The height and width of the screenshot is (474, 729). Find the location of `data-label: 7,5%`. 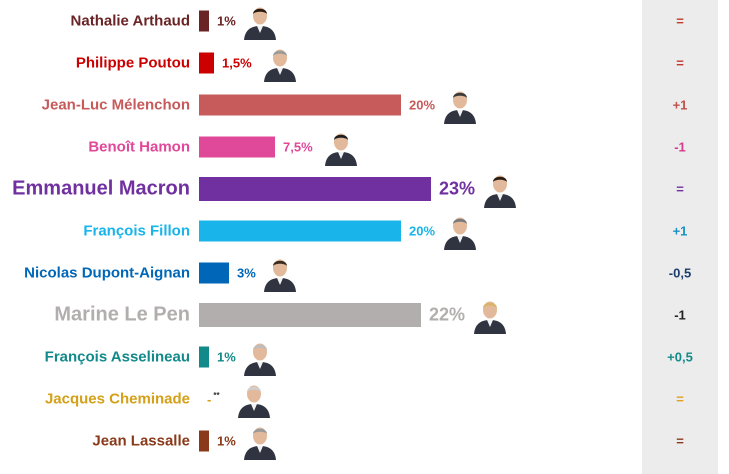

data-label: 7,5% is located at coordinates (298, 147).